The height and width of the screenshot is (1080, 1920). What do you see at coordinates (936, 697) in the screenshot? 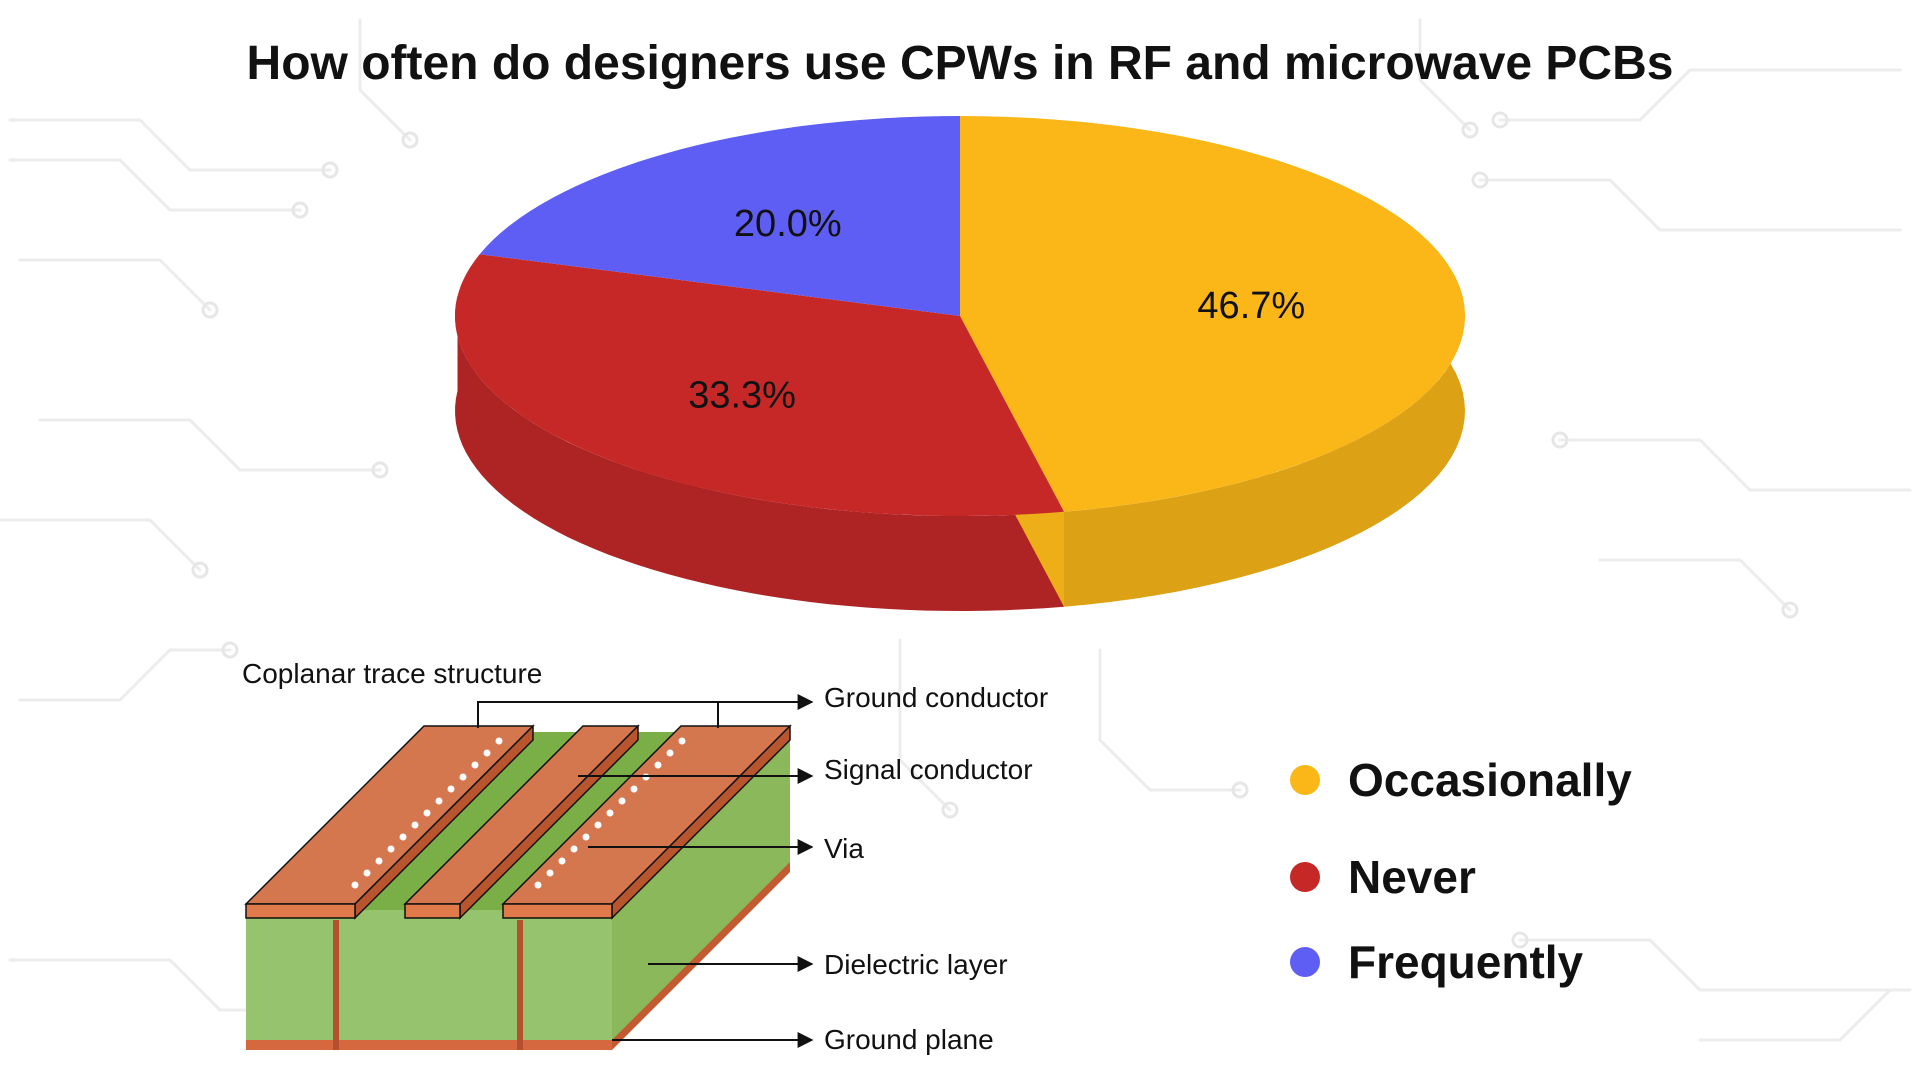
I see `label-ground-conductor: Ground conductor` at bounding box center [936, 697].